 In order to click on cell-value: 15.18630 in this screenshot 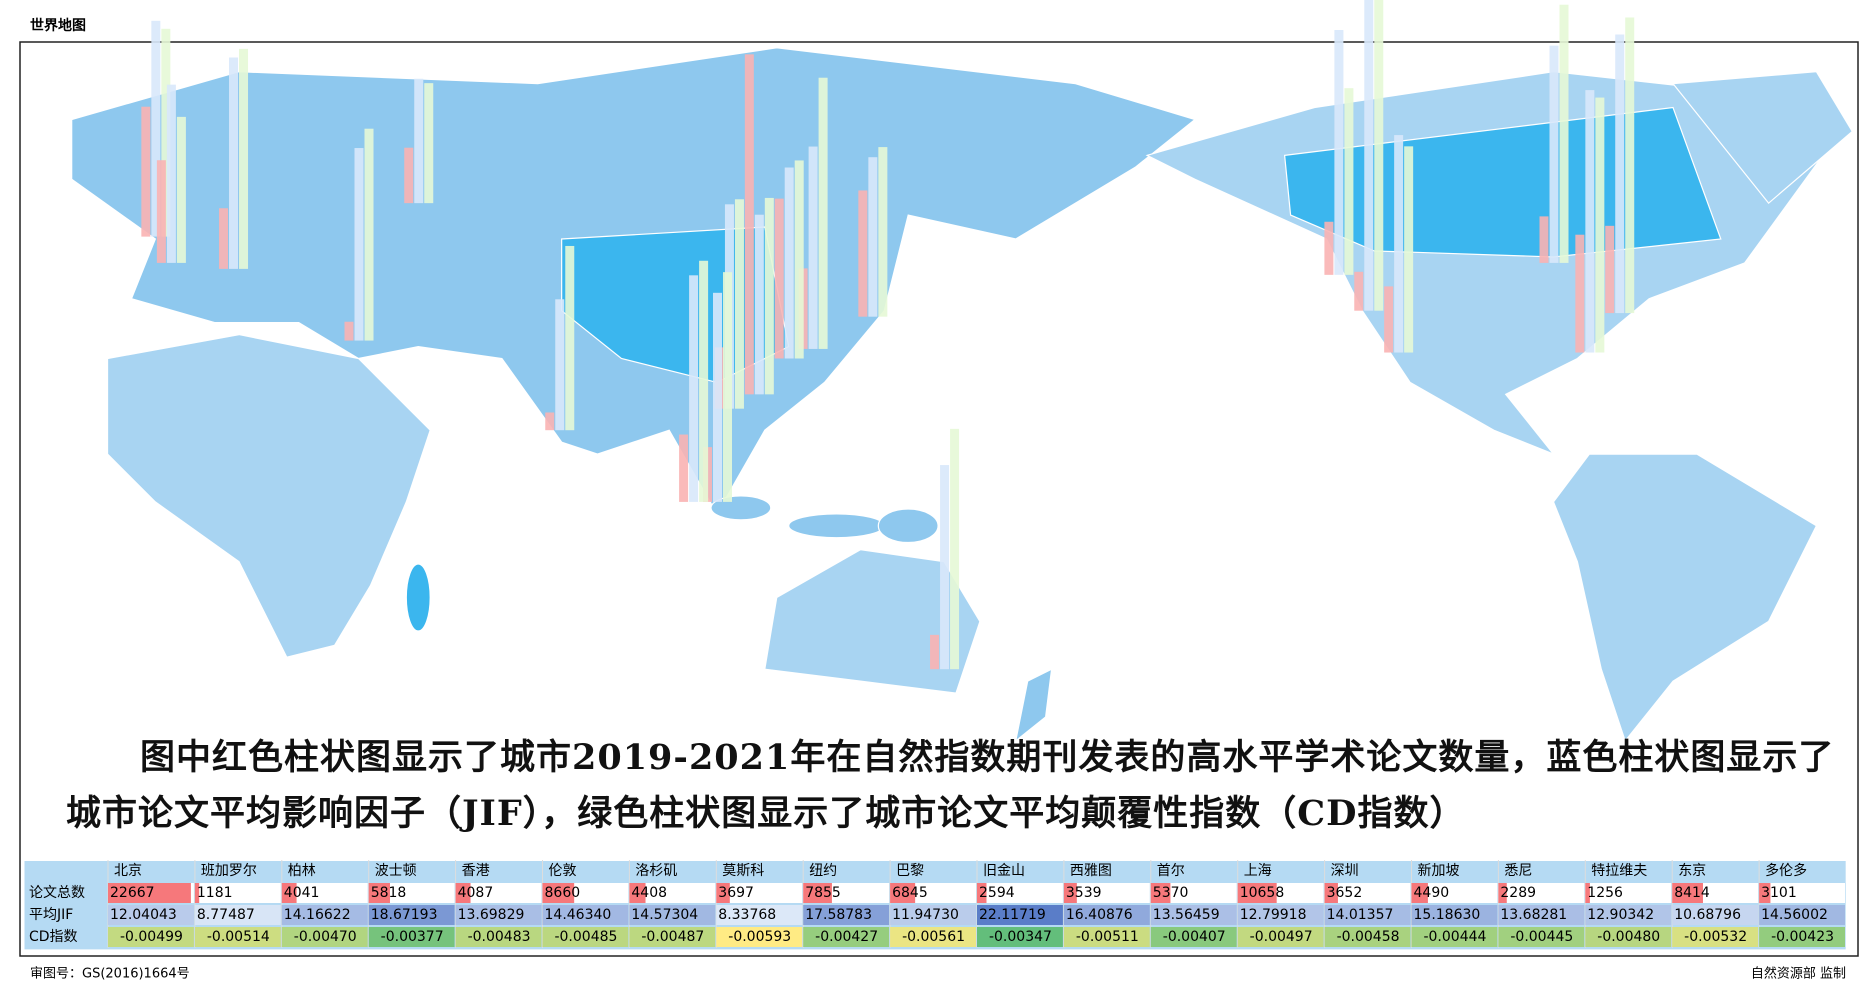, I will do `click(1447, 915)`.